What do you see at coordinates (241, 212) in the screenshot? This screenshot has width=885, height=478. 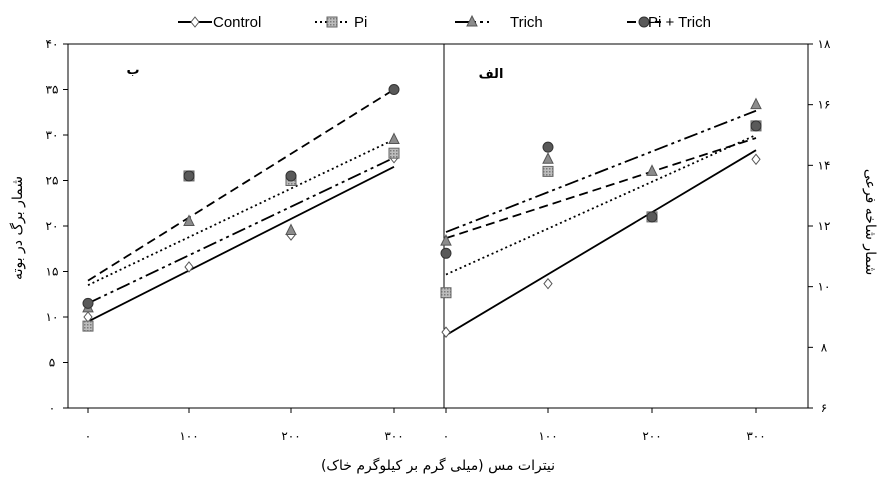 I see `left-pi-trend-line` at bounding box center [241, 212].